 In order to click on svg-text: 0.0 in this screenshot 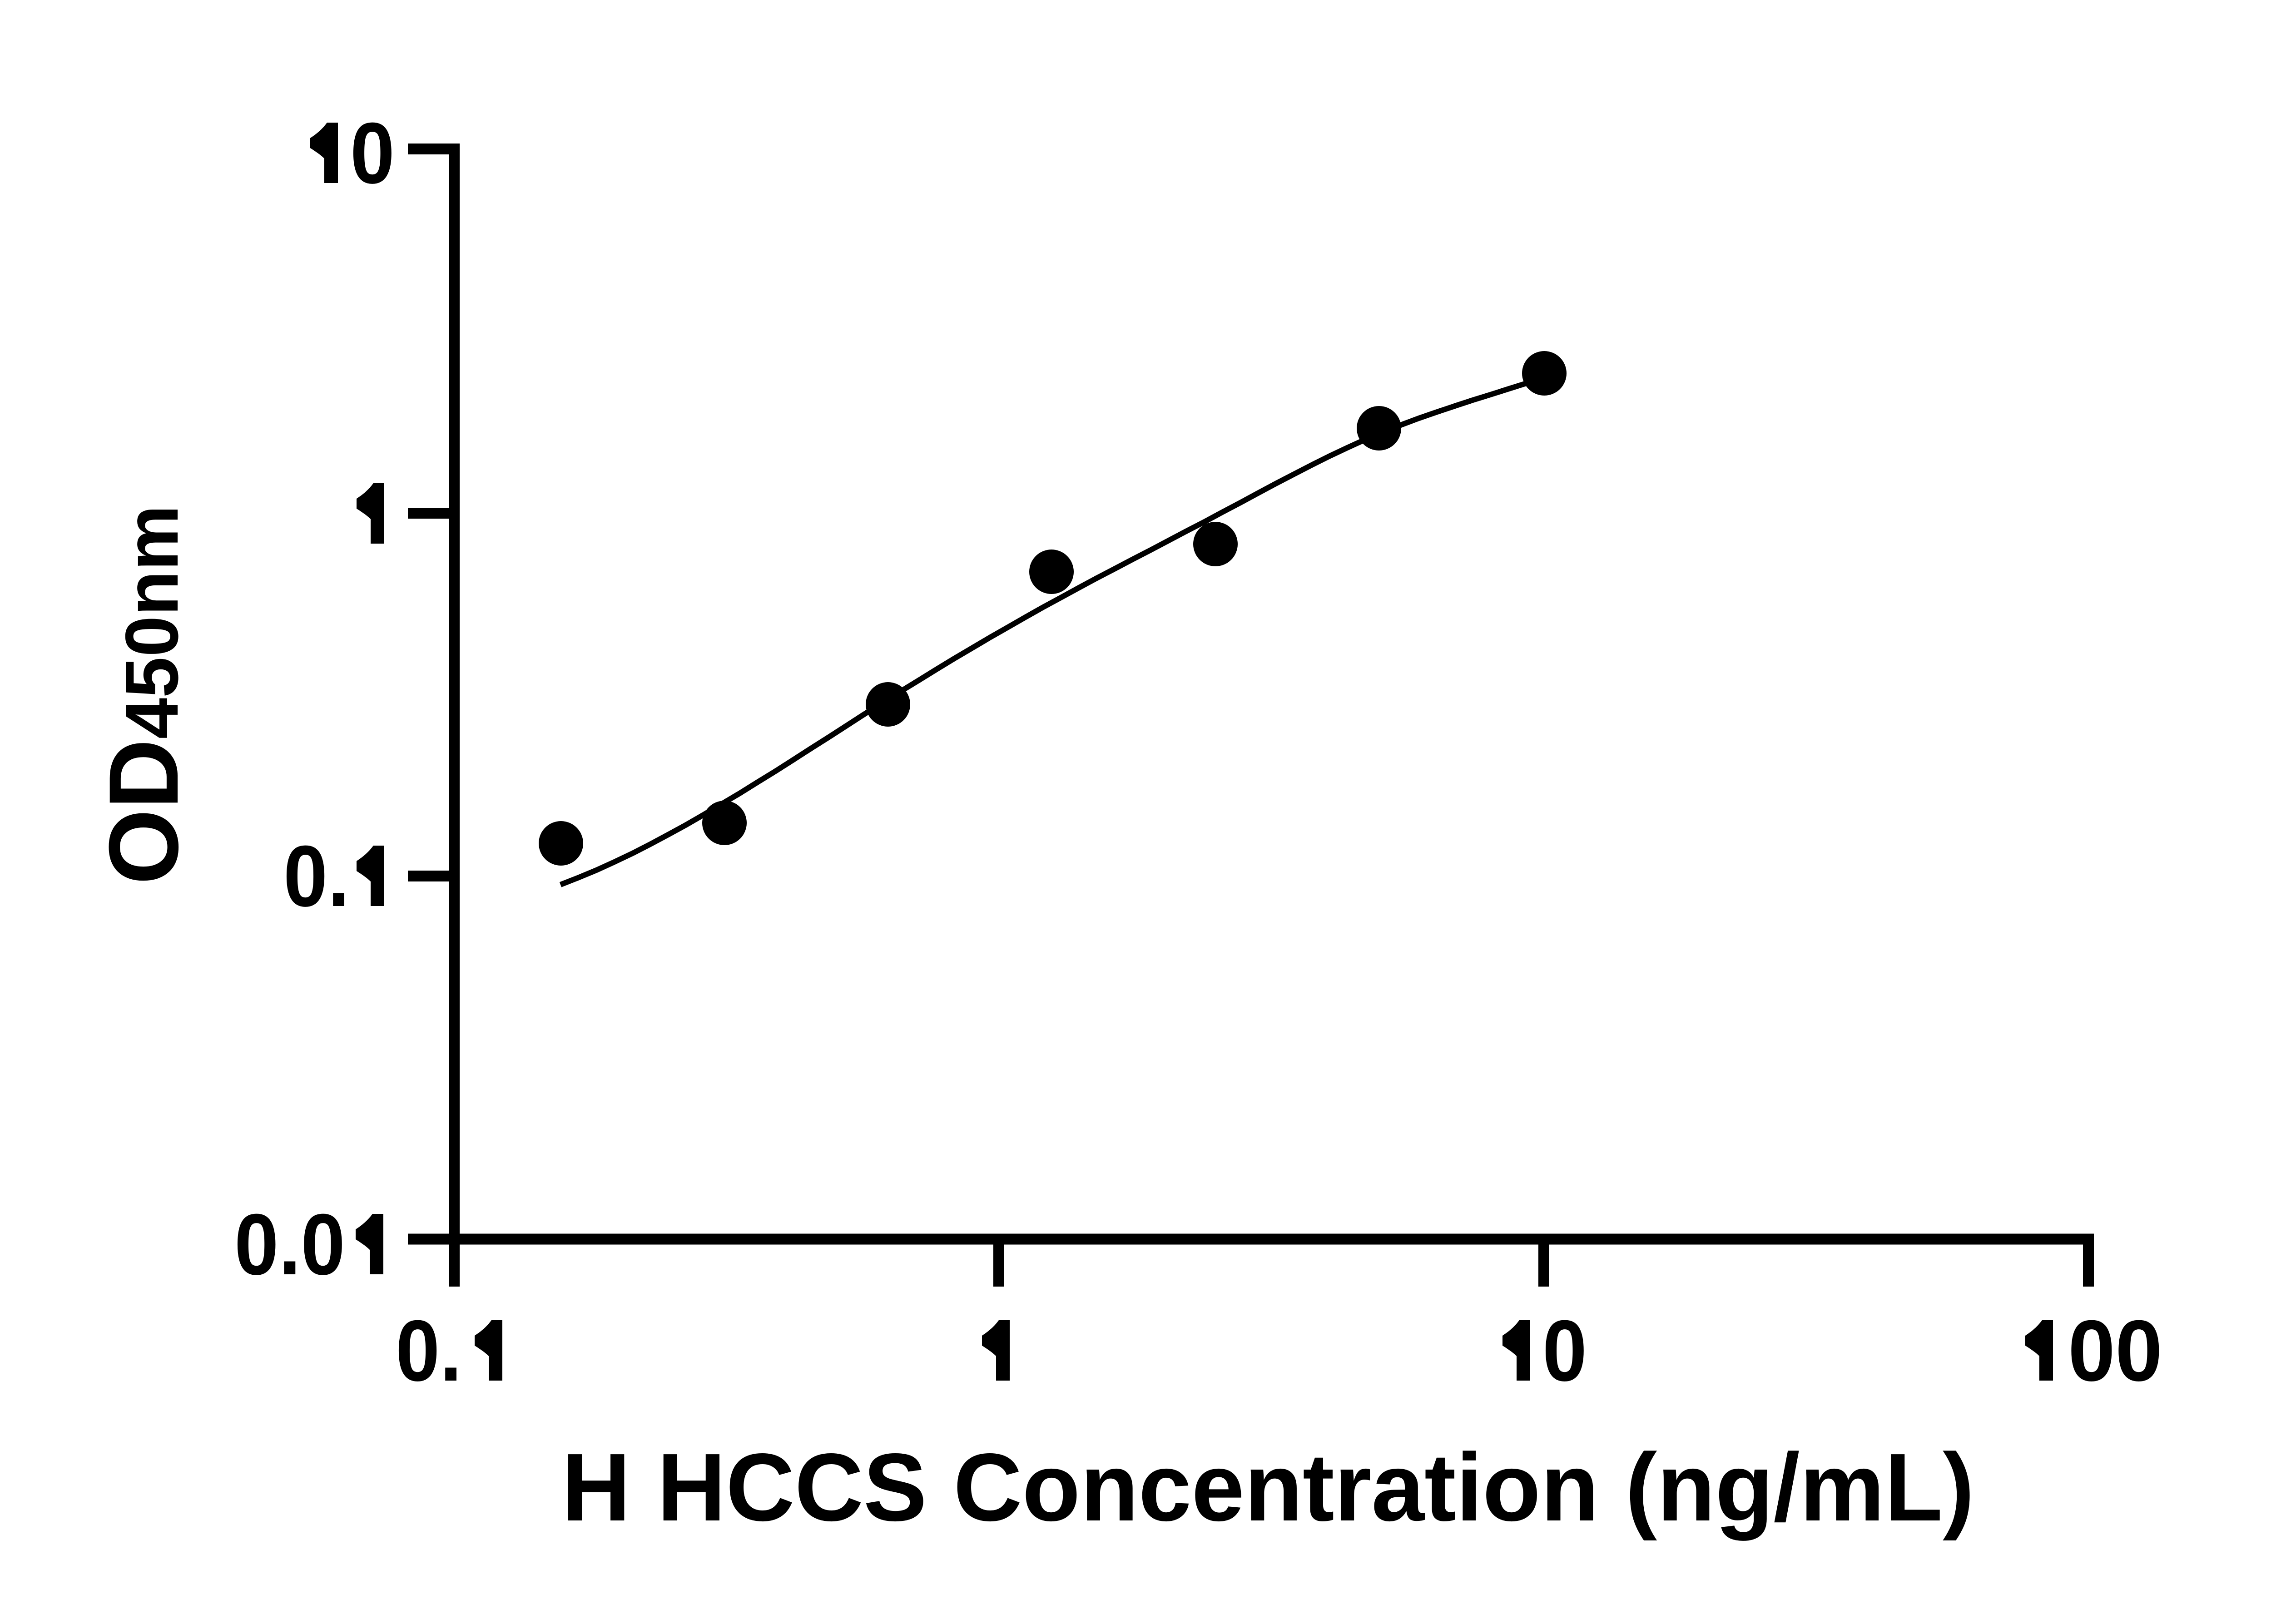, I will do `click(289, 1244)`.